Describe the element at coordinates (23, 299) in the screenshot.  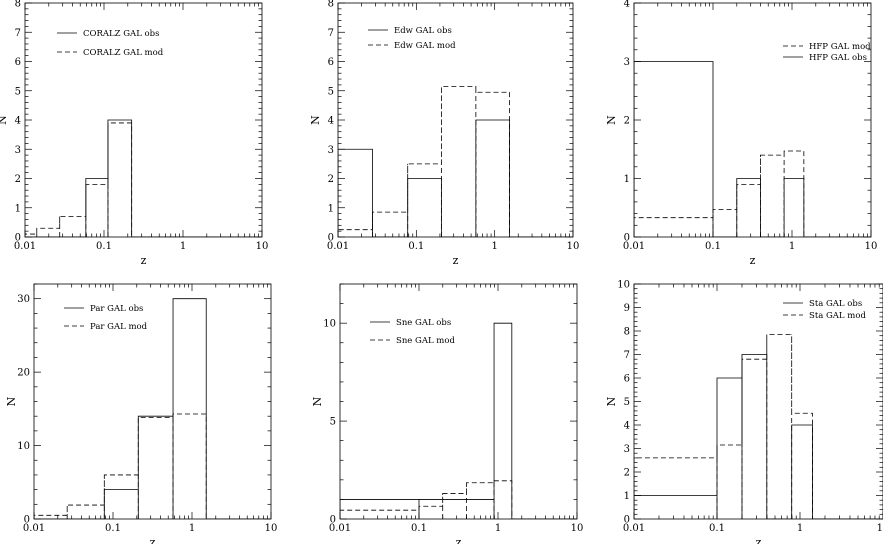
I see `y-tick-label: 30` at that location.